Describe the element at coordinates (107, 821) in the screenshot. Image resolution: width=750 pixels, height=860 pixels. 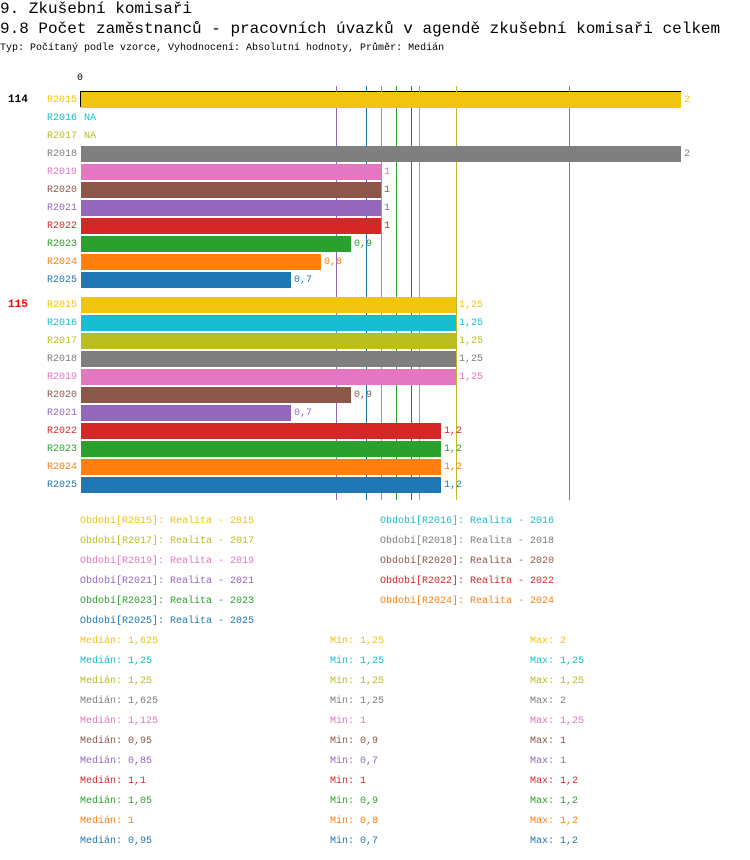
I see `stat-median: Medián: 1` at that location.